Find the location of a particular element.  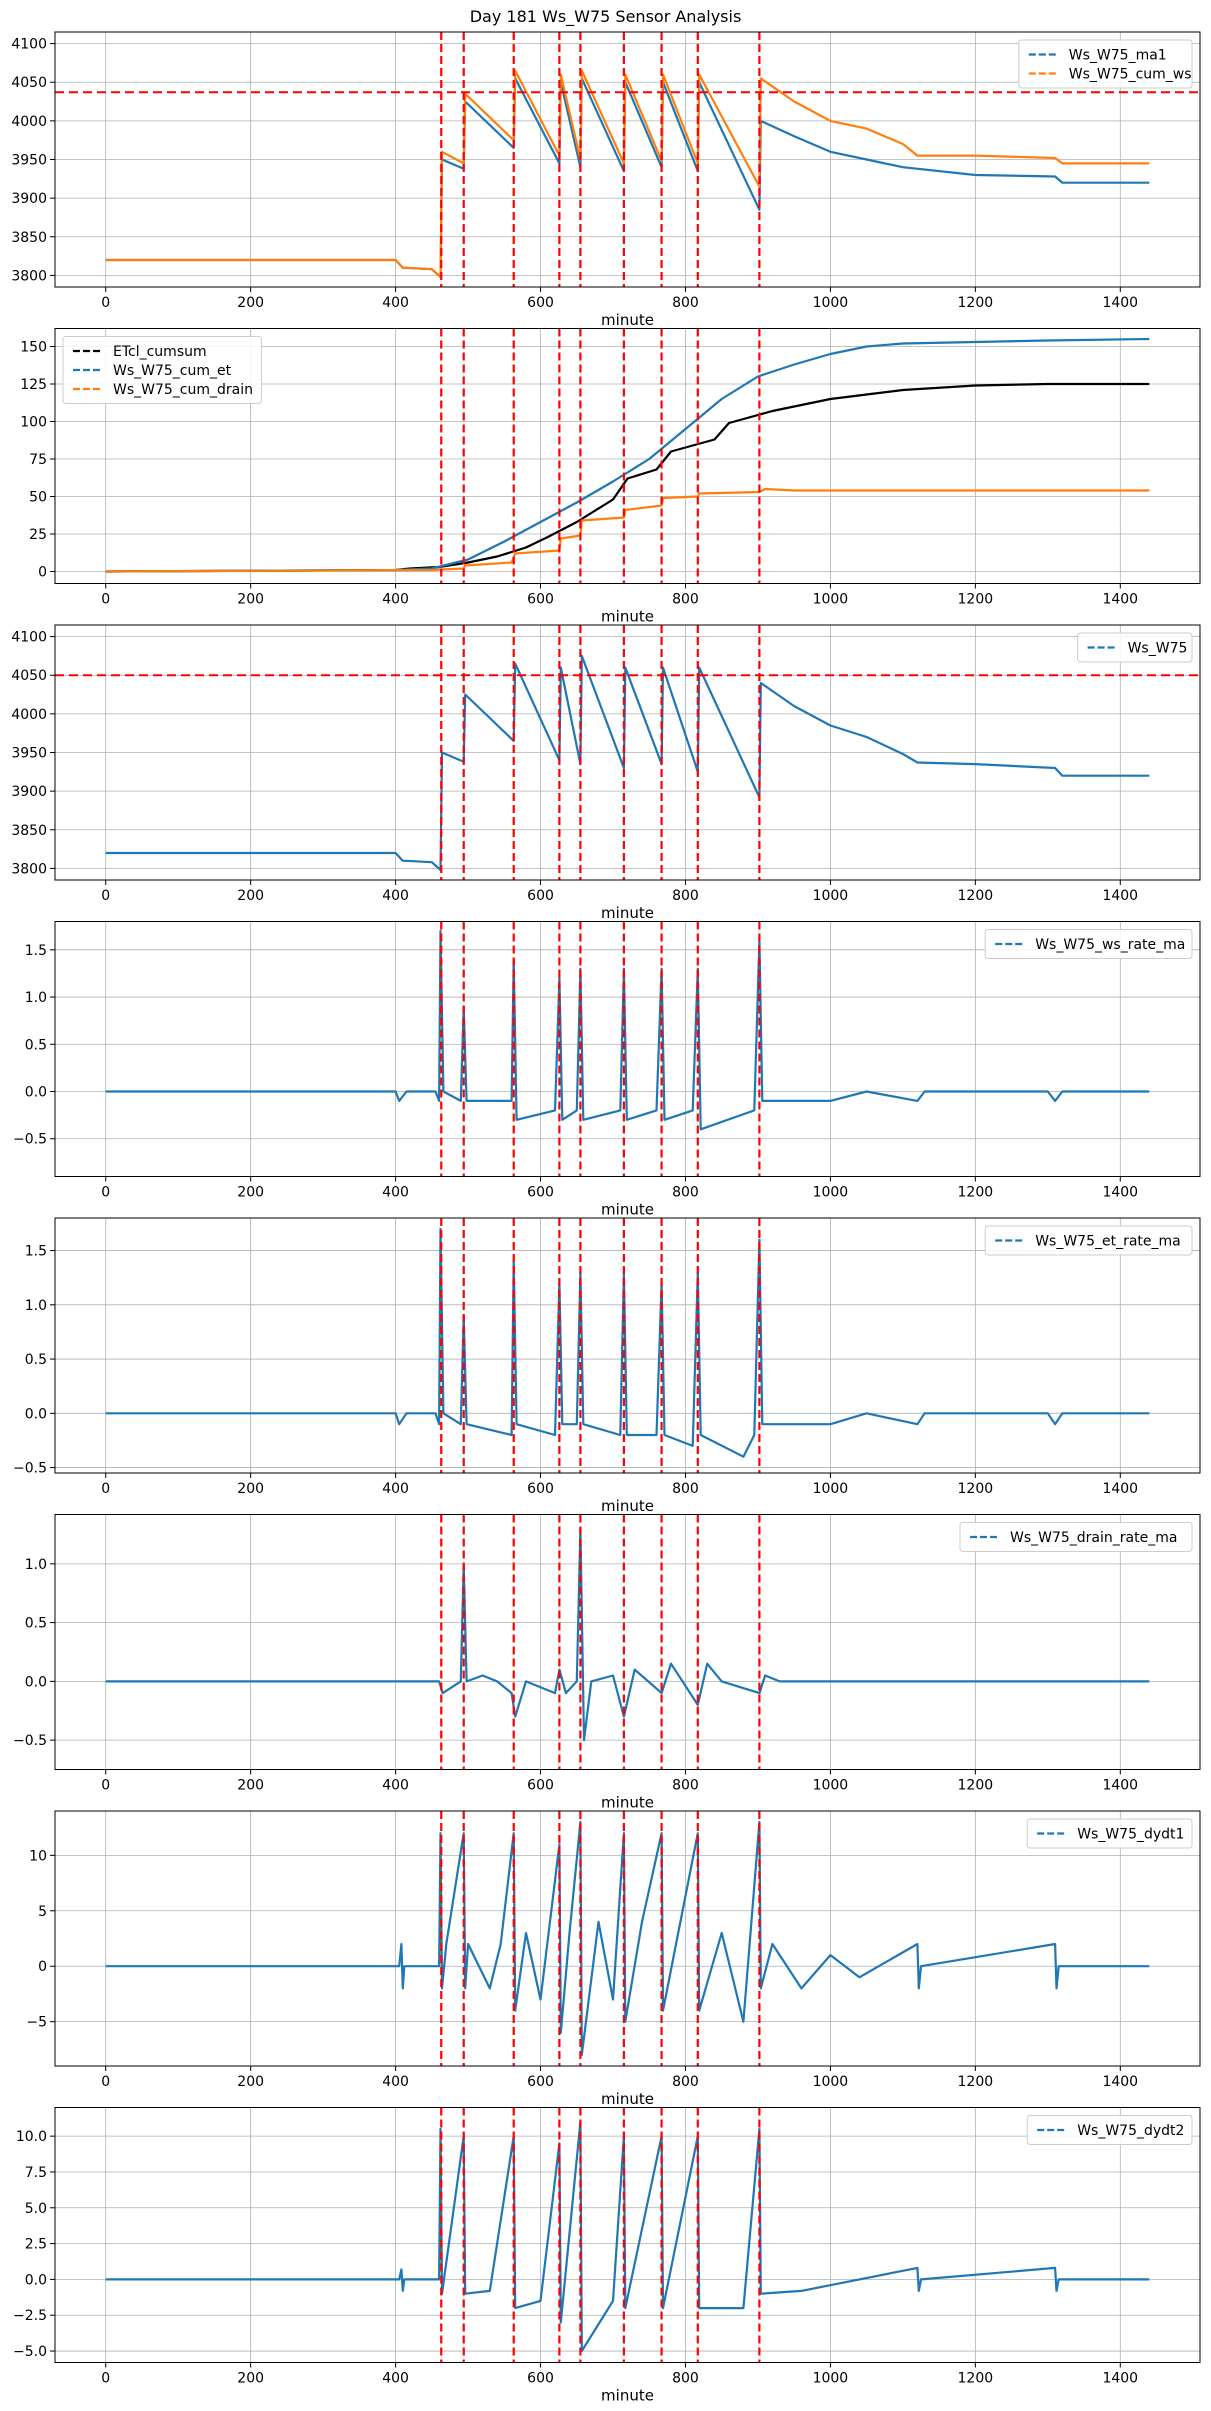

series-line-Ws_W75_cum_et is located at coordinates (627, 455).